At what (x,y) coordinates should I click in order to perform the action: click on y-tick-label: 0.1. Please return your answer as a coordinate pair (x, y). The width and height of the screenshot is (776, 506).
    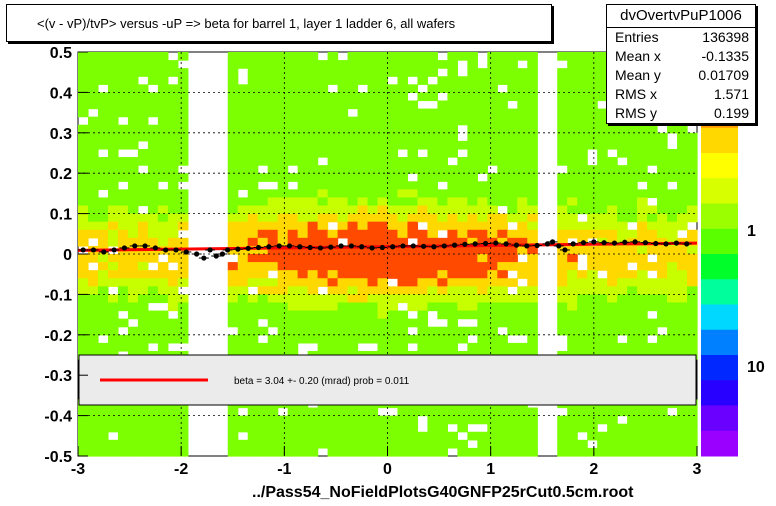
    Looking at the image, I should click on (61, 215).